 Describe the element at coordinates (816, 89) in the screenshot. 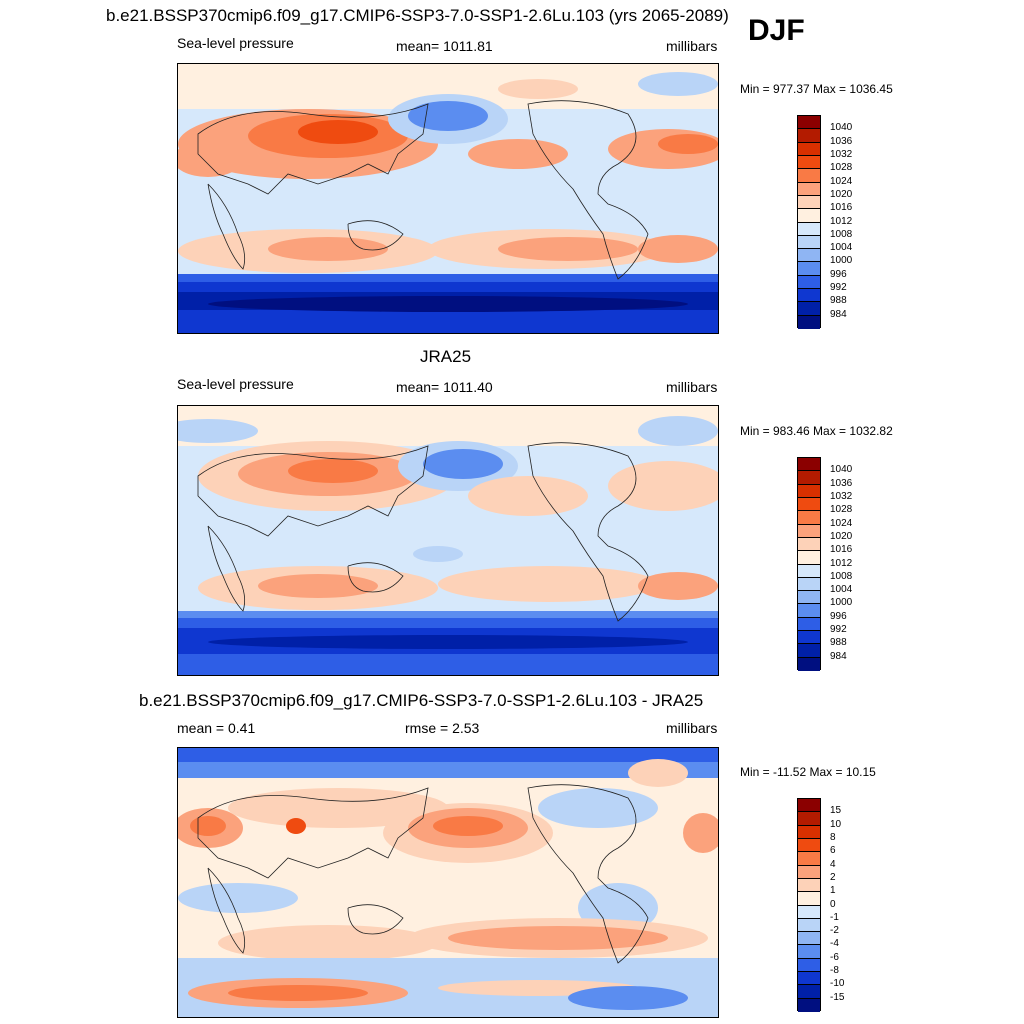

I see `panel1-minmax: Min = 977.37 Max = 1036.45` at that location.